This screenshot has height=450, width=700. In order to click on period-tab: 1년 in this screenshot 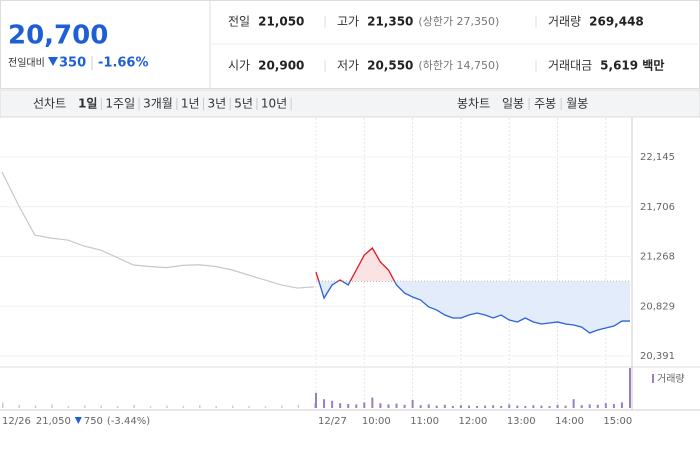, I will do `click(190, 104)`.